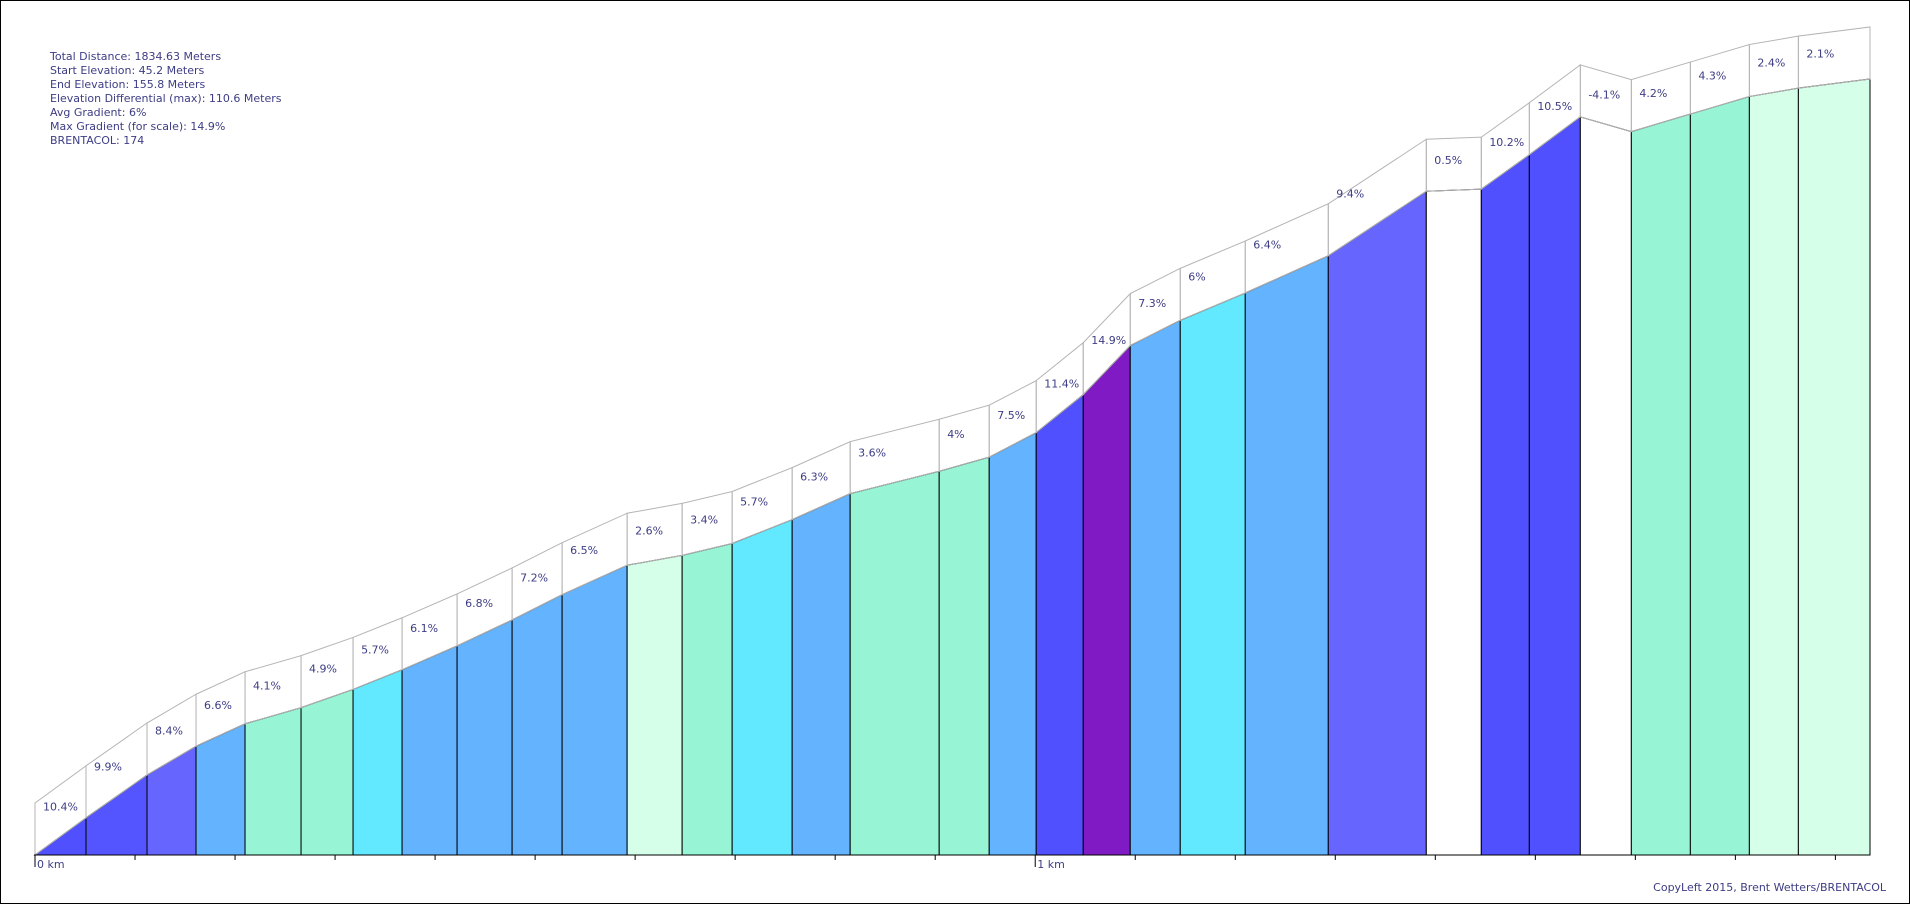  I want to click on end-elevation: End Elevation: 155.8 Meters, so click(128, 84).